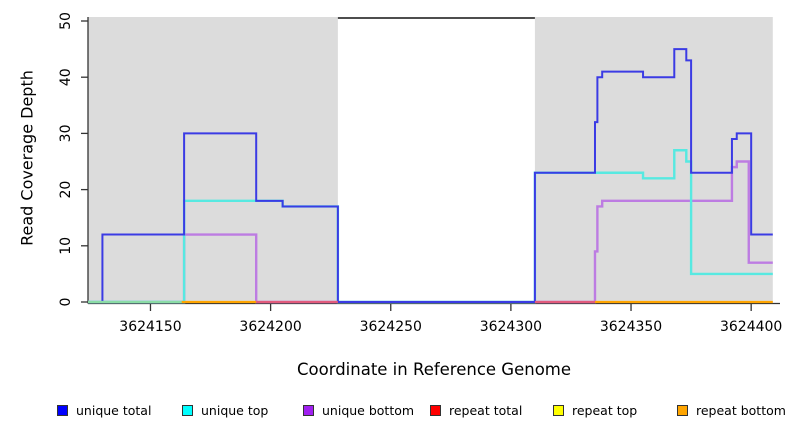 The width and height of the screenshot is (792, 432). What do you see at coordinates (150, 327) in the screenshot?
I see `x-tick-label: 3624150` at bounding box center [150, 327].